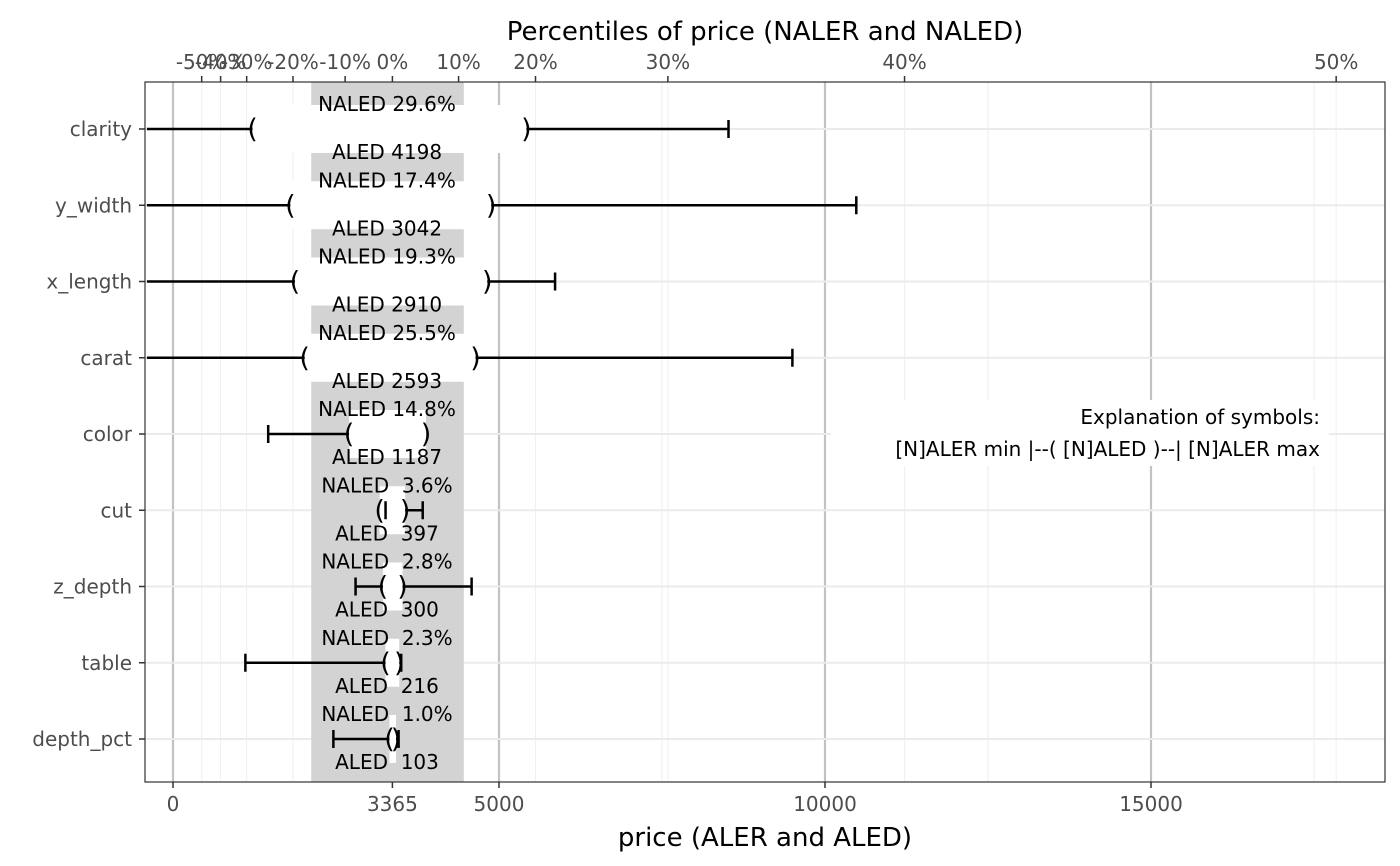 Image resolution: width=1400 pixels, height=866 pixels. Describe the element at coordinates (1200, 417) in the screenshot. I see `legend-title: Explanation of symbols:` at that location.